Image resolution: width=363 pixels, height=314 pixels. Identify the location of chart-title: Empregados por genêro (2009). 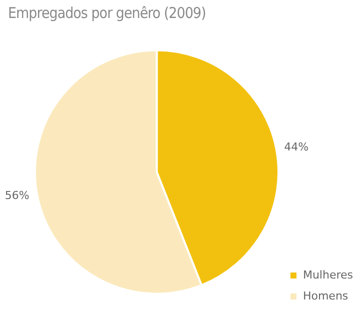
(107, 13).